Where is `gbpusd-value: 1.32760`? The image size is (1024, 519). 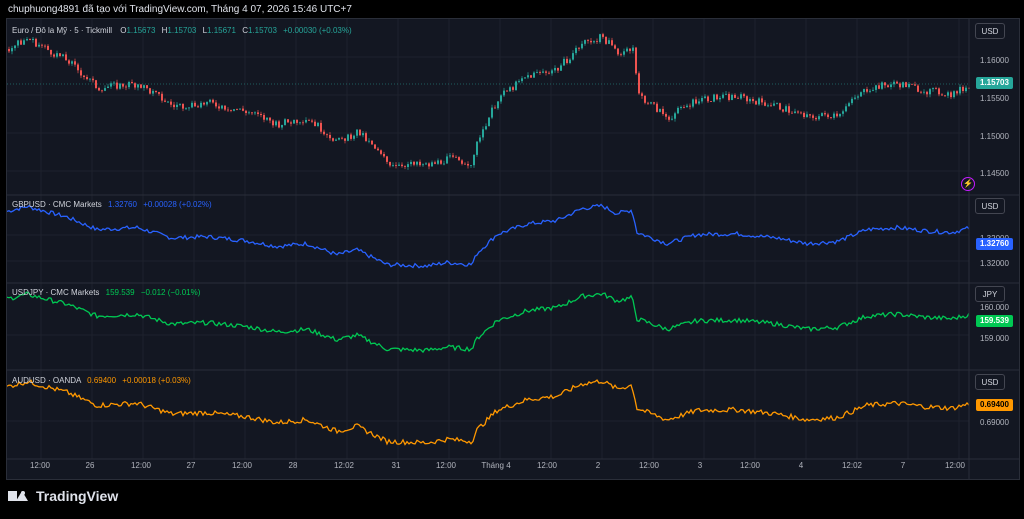 gbpusd-value: 1.32760 is located at coordinates (122, 204).